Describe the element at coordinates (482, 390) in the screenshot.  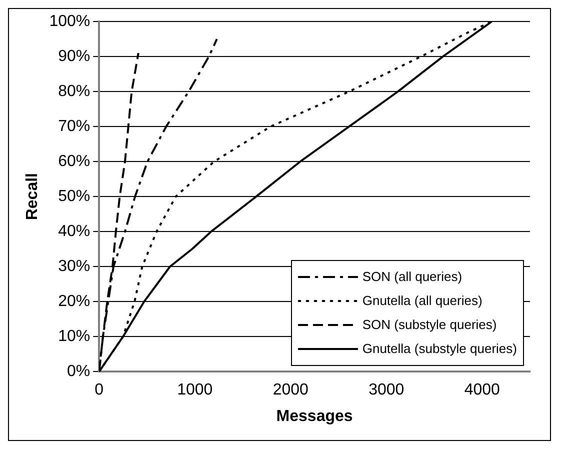
I see `x-tick-label: 4000` at that location.